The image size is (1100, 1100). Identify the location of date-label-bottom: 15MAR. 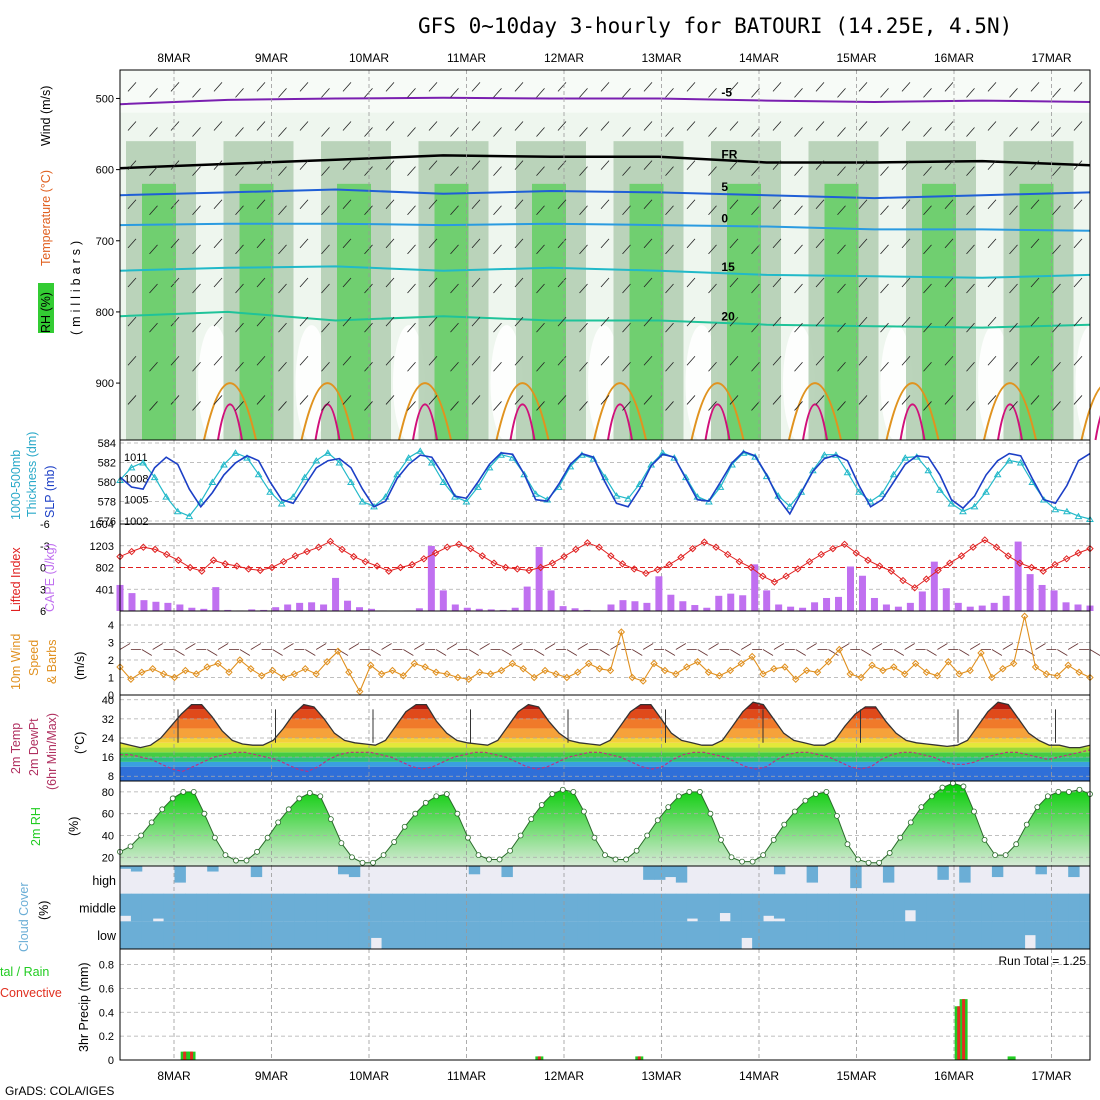
(856, 1076).